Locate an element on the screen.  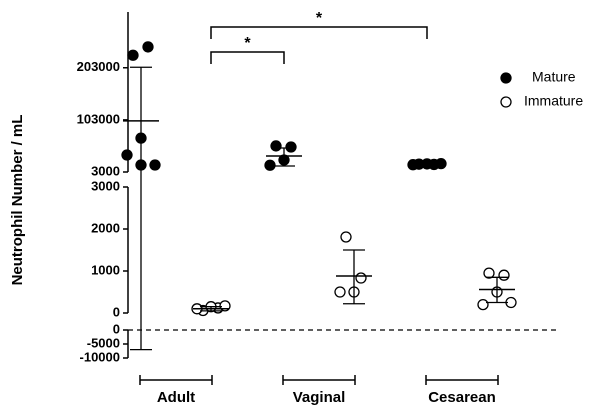
y-tick-label: -10000 is located at coordinates (100, 356).